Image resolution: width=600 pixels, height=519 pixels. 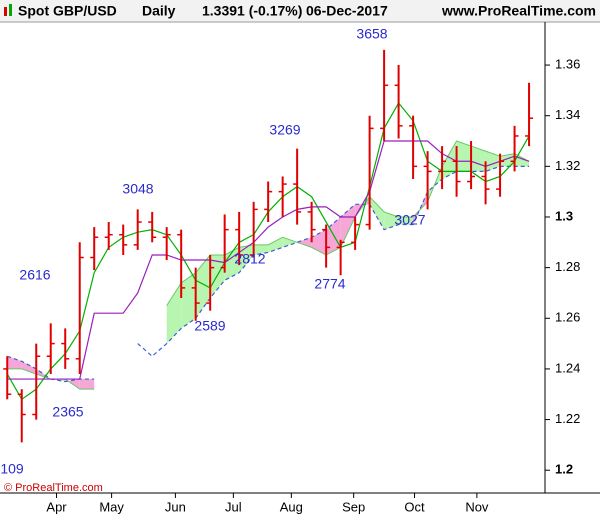 What do you see at coordinates (567, 165) in the screenshot?
I see `y-tick-label: 1.32` at bounding box center [567, 165].